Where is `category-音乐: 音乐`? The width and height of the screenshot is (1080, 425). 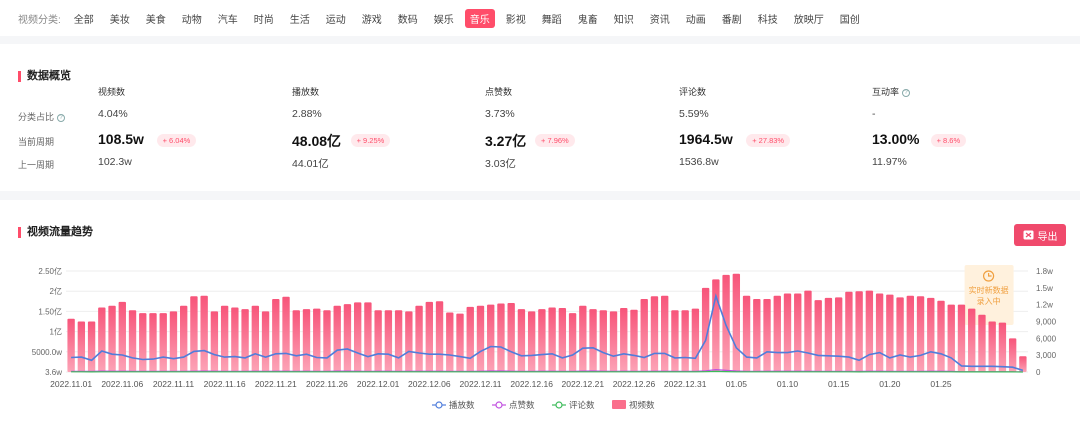 category-音乐: 音乐 is located at coordinates (479, 18).